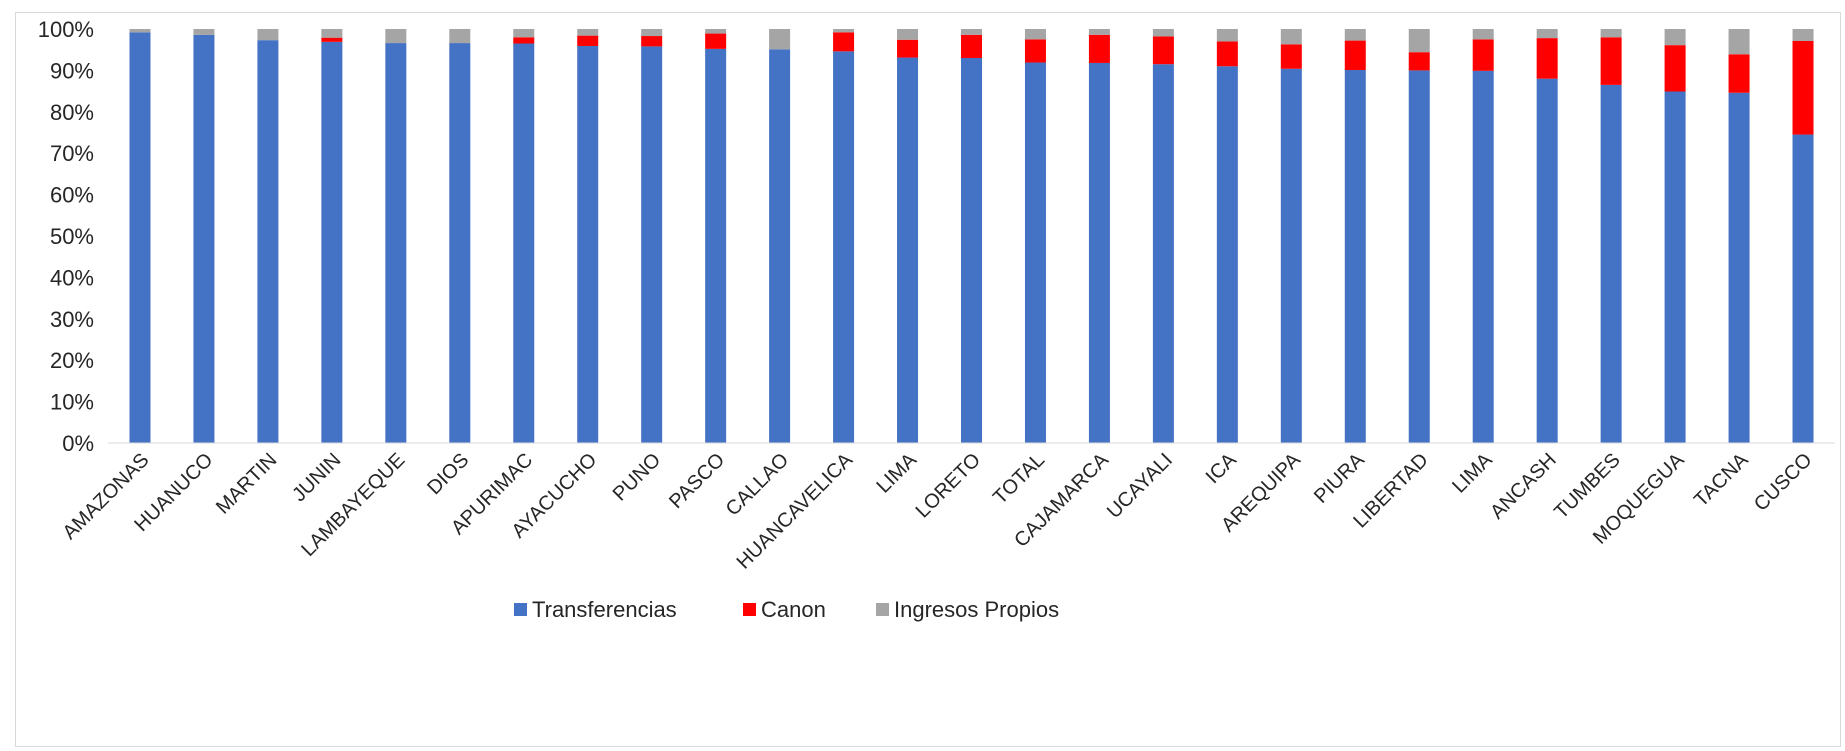 The image size is (1845, 751). Describe the element at coordinates (72, 153) in the screenshot. I see `y-tick-label: 70%` at that location.